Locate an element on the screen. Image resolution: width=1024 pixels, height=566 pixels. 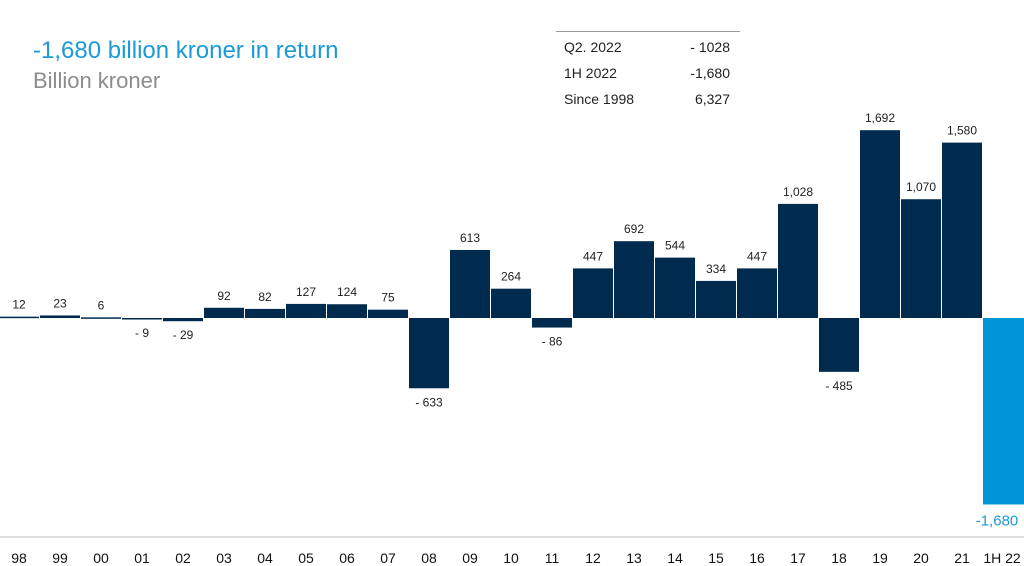
data-label: 544 is located at coordinates (675, 246).